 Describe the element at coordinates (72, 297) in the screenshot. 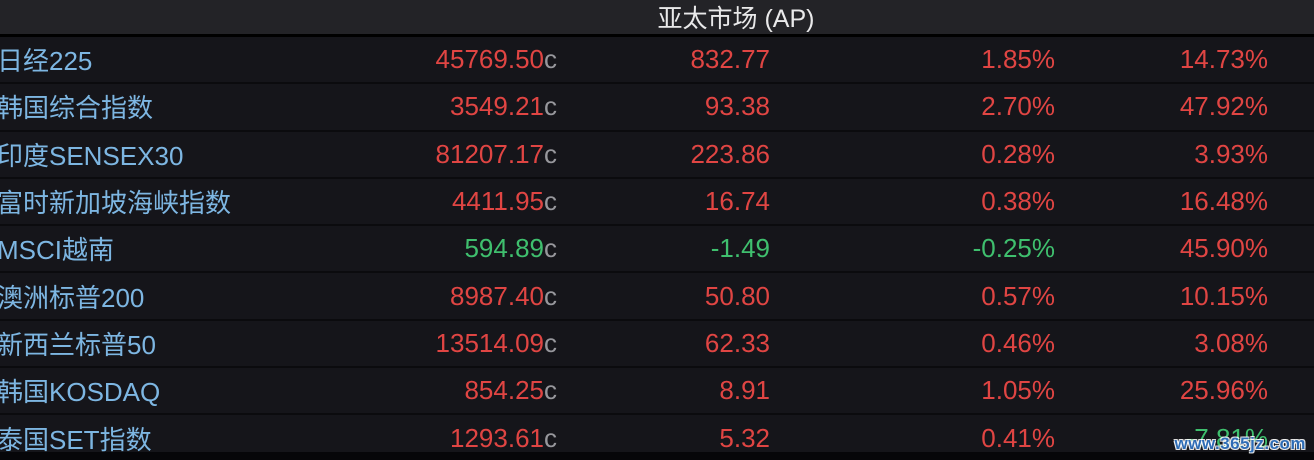

I see `market-name: 澳洲标普200` at that location.